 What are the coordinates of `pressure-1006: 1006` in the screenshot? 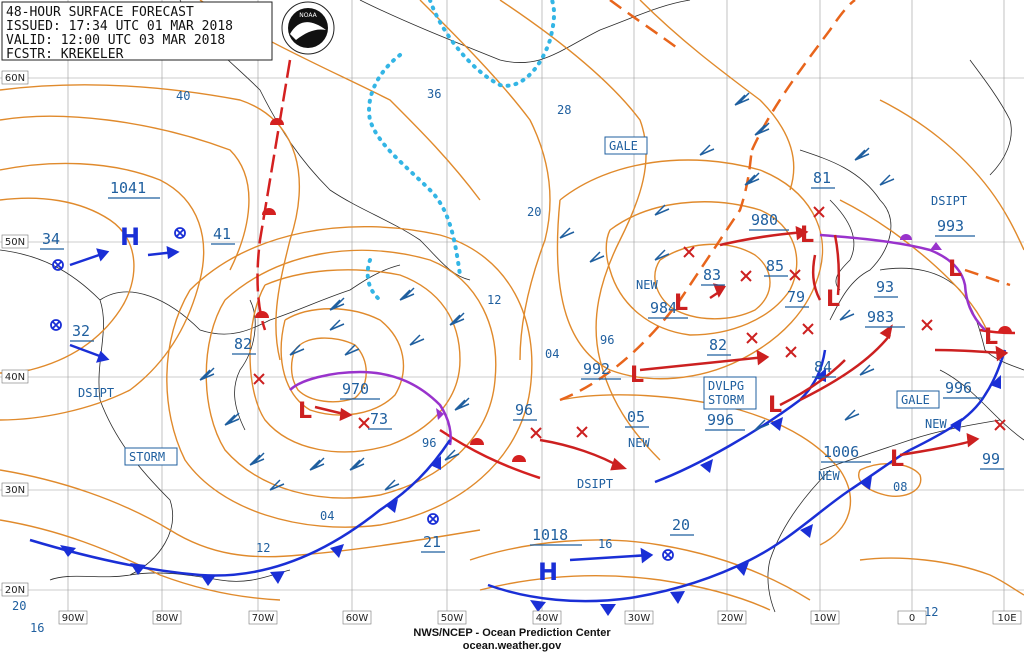 It's located at (841, 452).